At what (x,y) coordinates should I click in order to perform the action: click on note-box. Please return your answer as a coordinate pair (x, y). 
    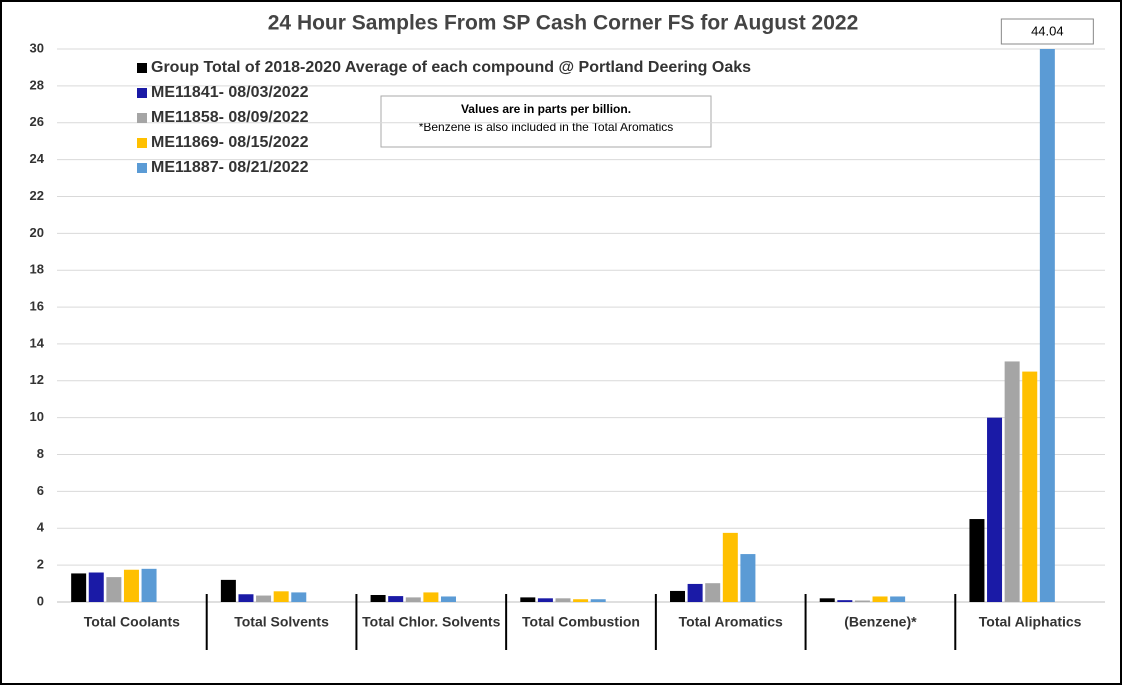
    Looking at the image, I should click on (546, 121).